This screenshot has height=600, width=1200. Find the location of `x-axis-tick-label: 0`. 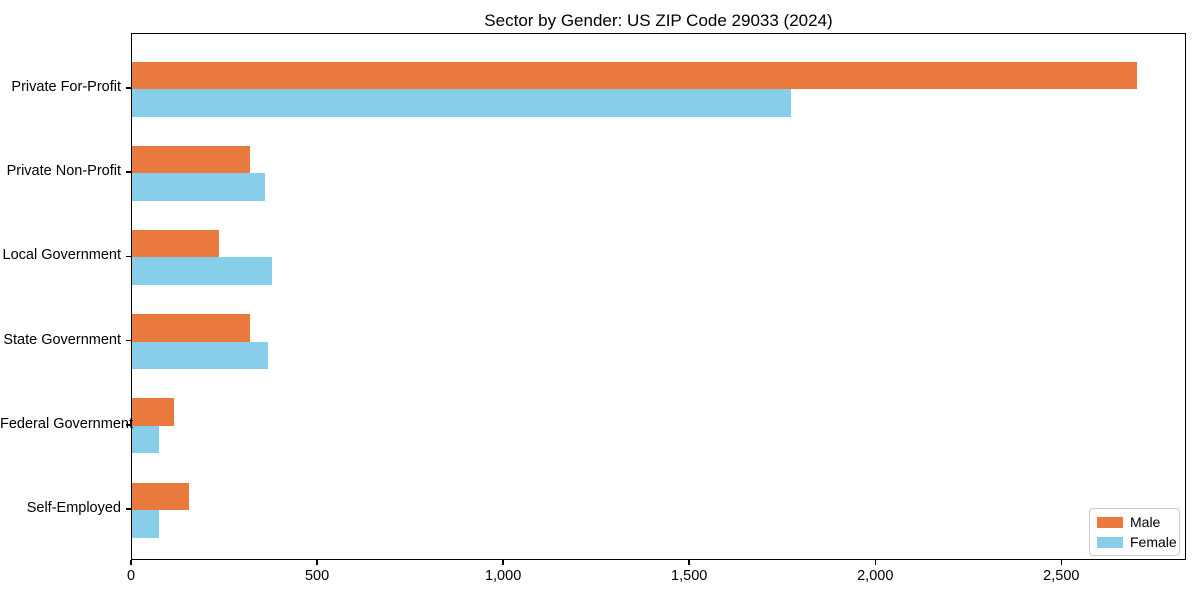

x-axis-tick-label: 0 is located at coordinates (131, 576).